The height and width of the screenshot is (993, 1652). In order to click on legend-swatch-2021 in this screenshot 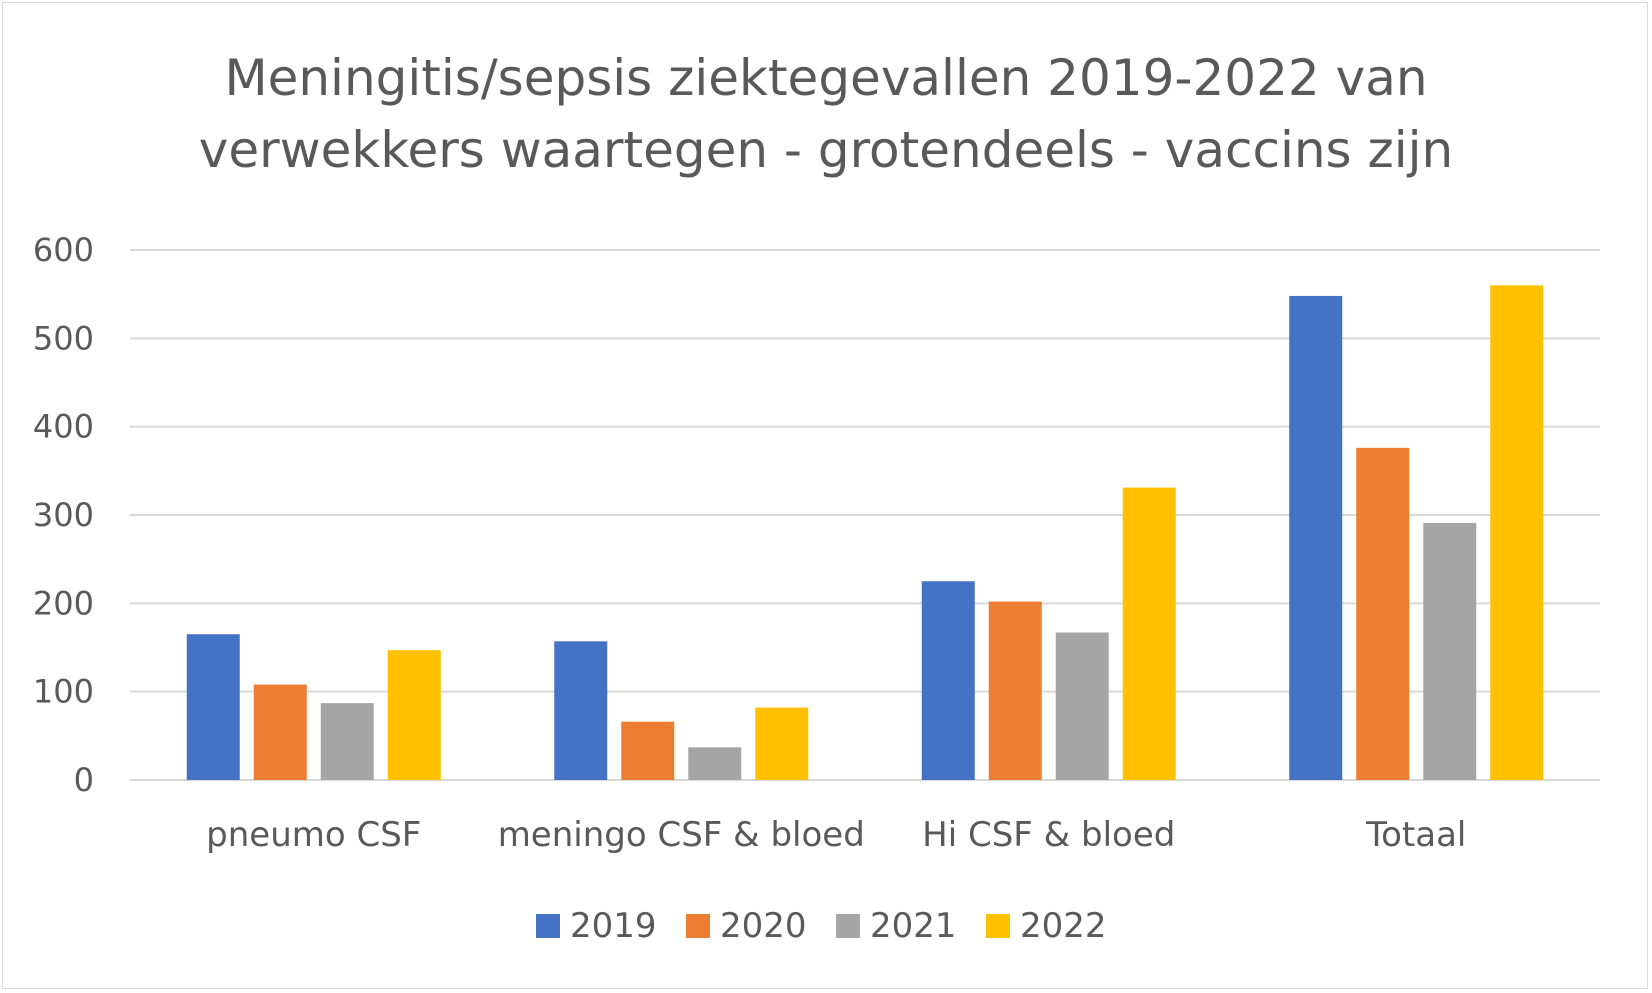, I will do `click(848, 926)`.